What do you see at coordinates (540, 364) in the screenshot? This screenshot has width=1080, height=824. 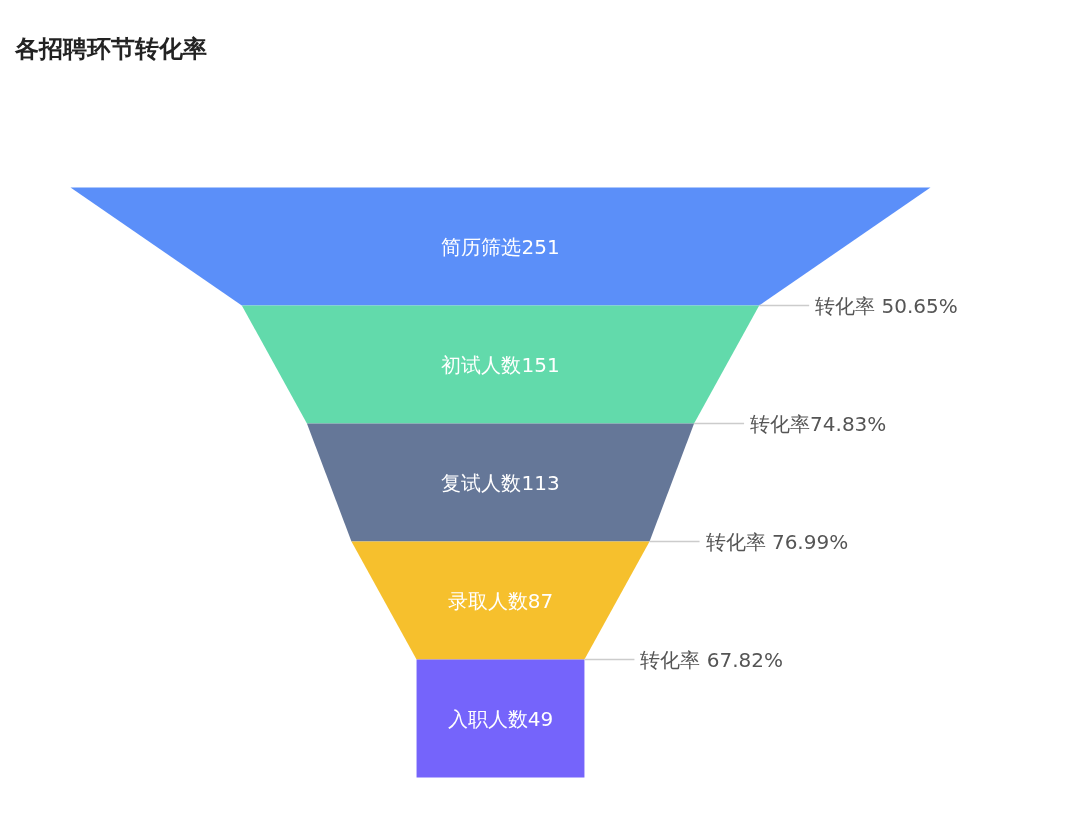 I see `data-label: 151` at bounding box center [540, 364].